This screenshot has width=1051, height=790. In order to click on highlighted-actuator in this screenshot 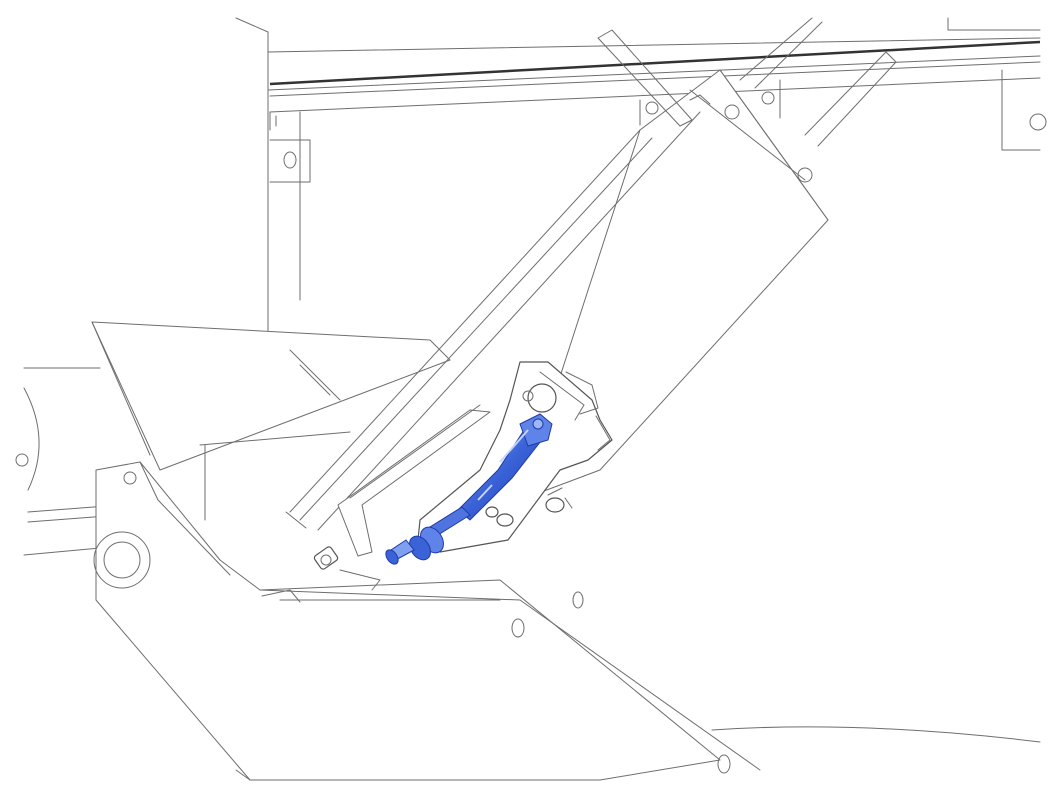, I will do `click(469, 489)`.